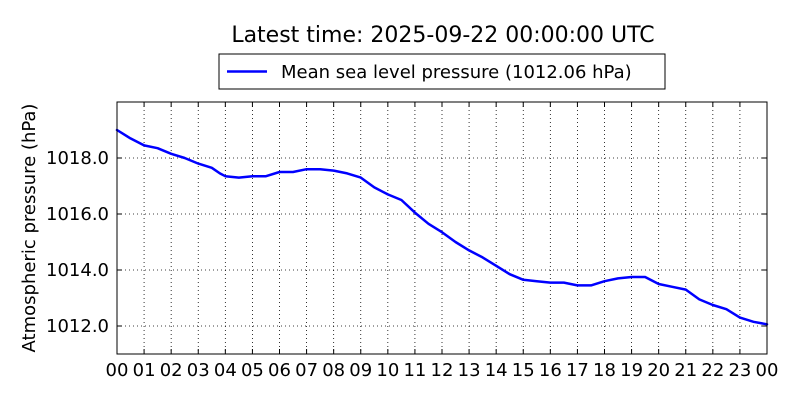 Image resolution: width=800 pixels, height=400 pixels. Describe the element at coordinates (225, 370) in the screenshot. I see `x-tick-label: 04` at that location.